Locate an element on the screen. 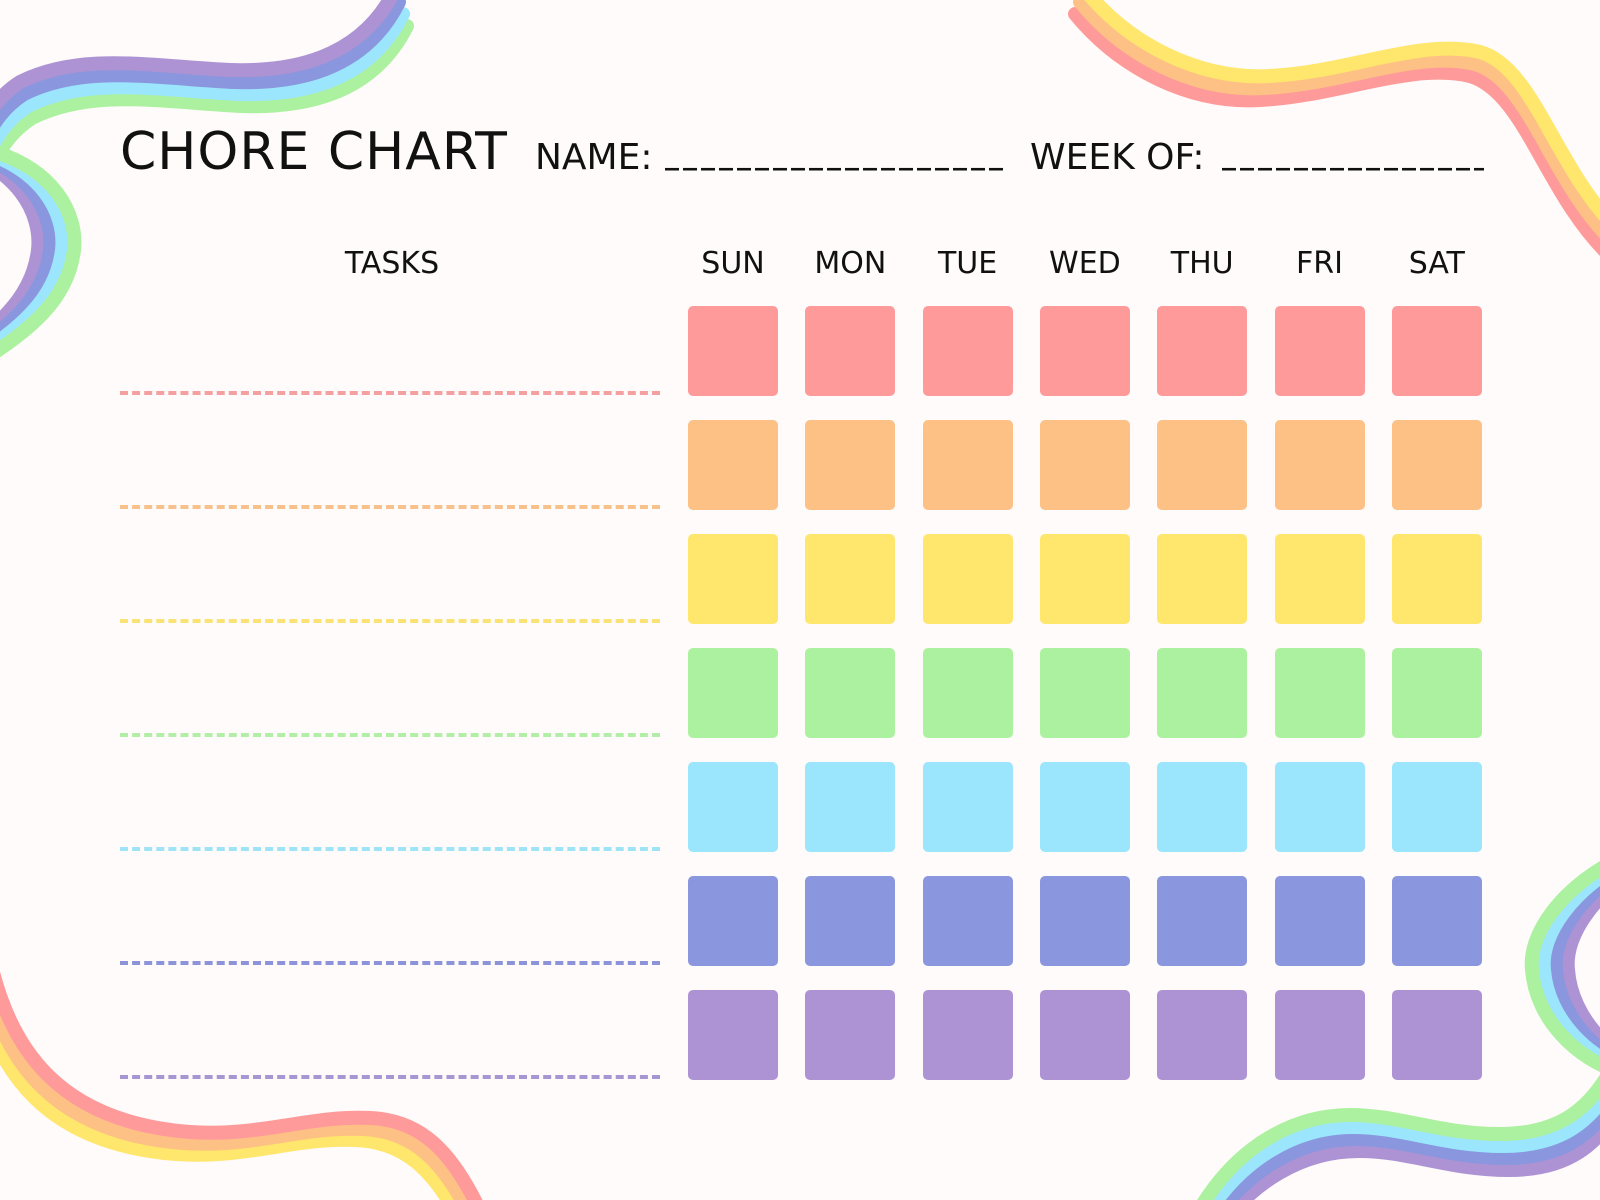  checkbox-row7-sun is located at coordinates (733, 1035).